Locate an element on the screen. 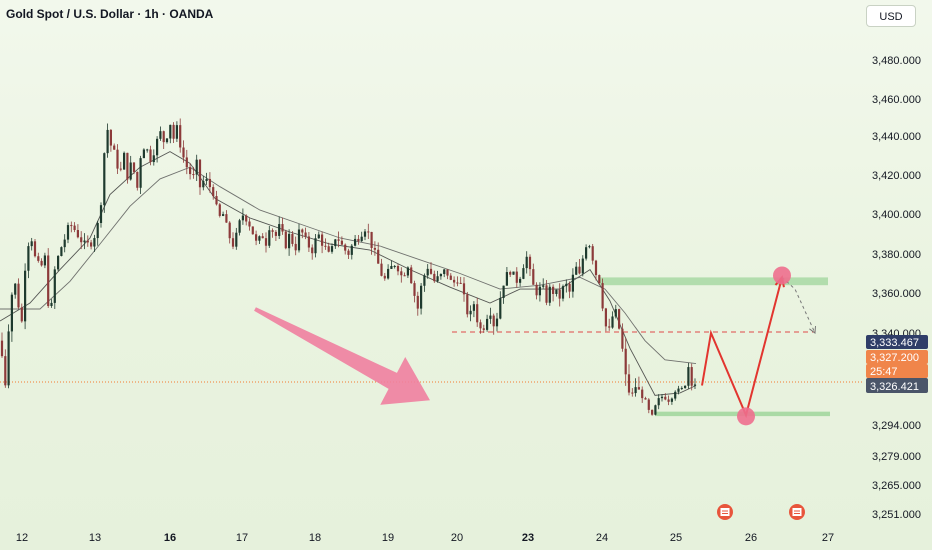 The image size is (932, 550). x-tick-label: 23 is located at coordinates (528, 538).